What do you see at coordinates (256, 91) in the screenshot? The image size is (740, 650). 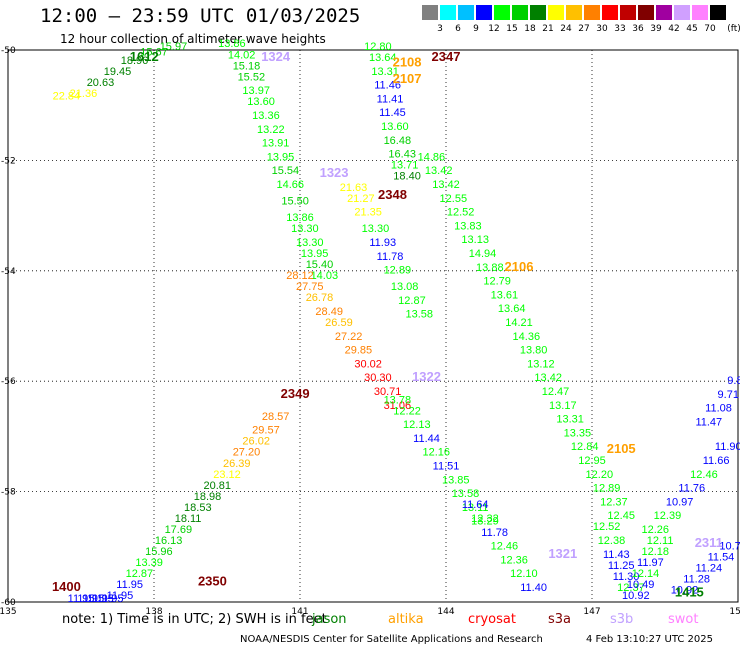 I see `wave-height-value: 13.97` at bounding box center [256, 91].